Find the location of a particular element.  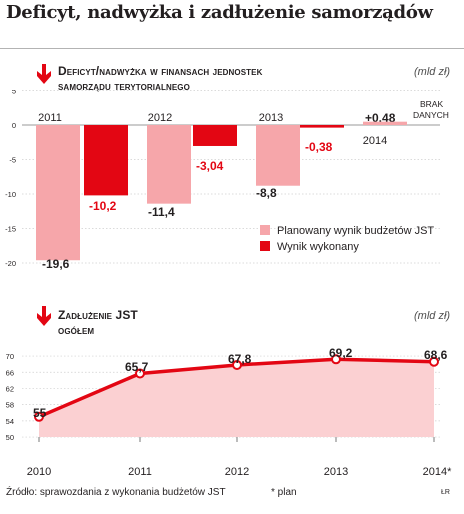

y-tick-label: 70 is located at coordinates (10, 356).